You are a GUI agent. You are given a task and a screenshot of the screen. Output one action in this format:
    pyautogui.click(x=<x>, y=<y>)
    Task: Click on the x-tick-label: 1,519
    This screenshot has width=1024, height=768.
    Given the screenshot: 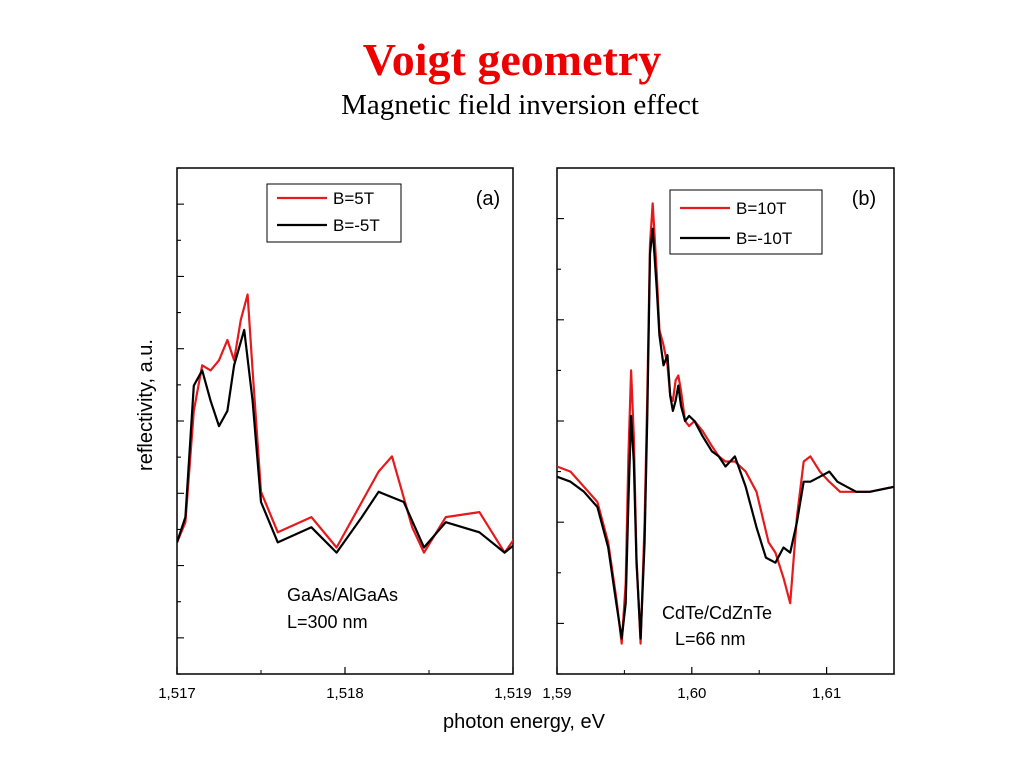 What is the action you would take?
    pyautogui.click(x=513, y=693)
    